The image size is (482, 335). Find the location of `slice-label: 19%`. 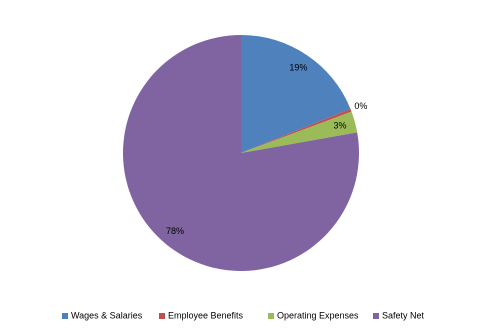

slice-label: 19% is located at coordinates (298, 67).